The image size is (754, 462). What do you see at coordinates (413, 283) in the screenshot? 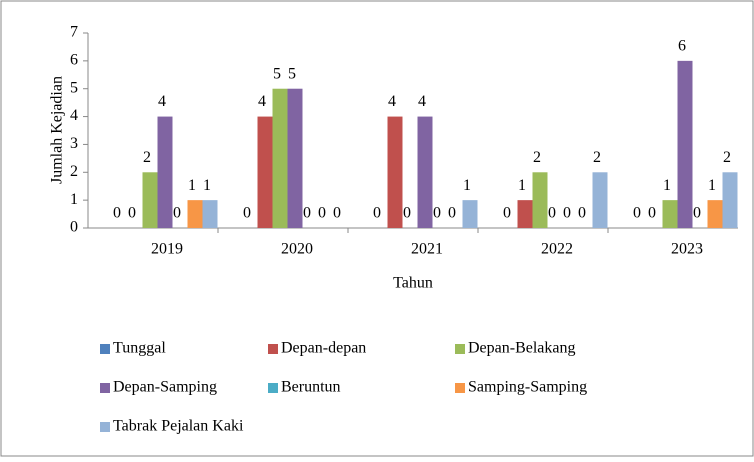
I see `x-axis-title: Tahun` at bounding box center [413, 283].